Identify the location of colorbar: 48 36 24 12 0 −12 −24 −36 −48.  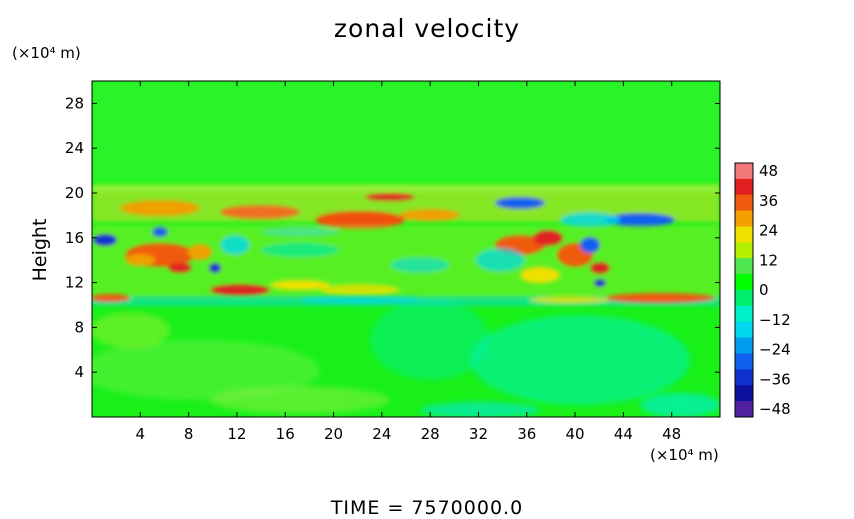
(762, 290).